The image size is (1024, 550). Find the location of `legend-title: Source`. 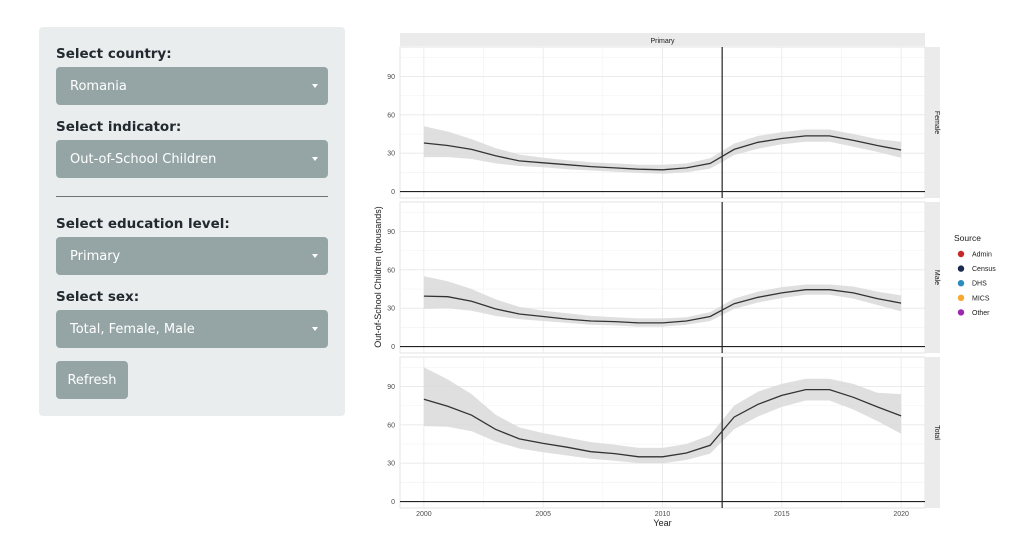

legend-title: Source is located at coordinates (967, 238).